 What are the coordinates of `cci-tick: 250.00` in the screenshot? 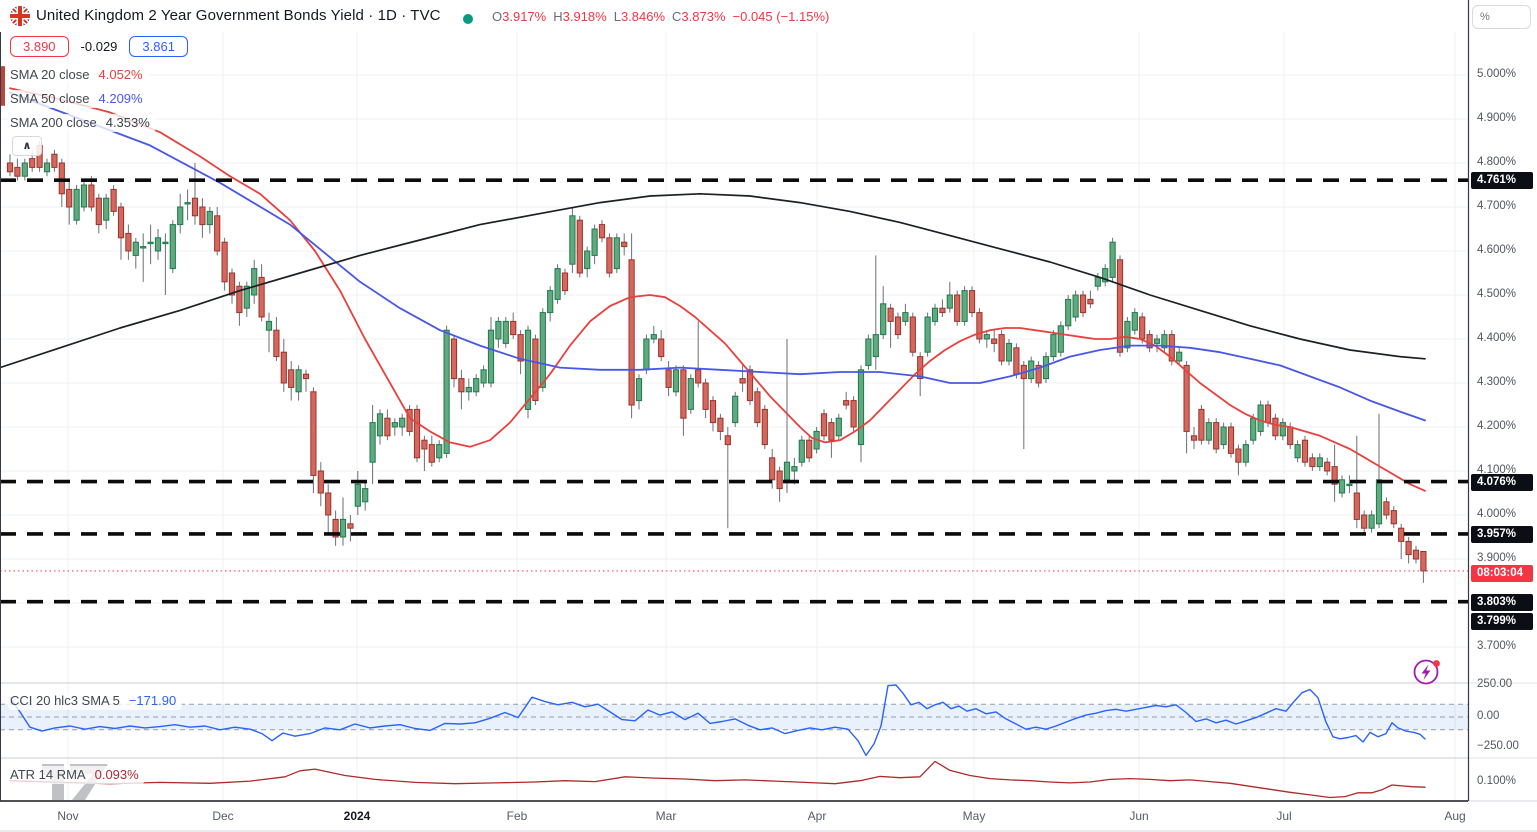 It's located at (1495, 684).